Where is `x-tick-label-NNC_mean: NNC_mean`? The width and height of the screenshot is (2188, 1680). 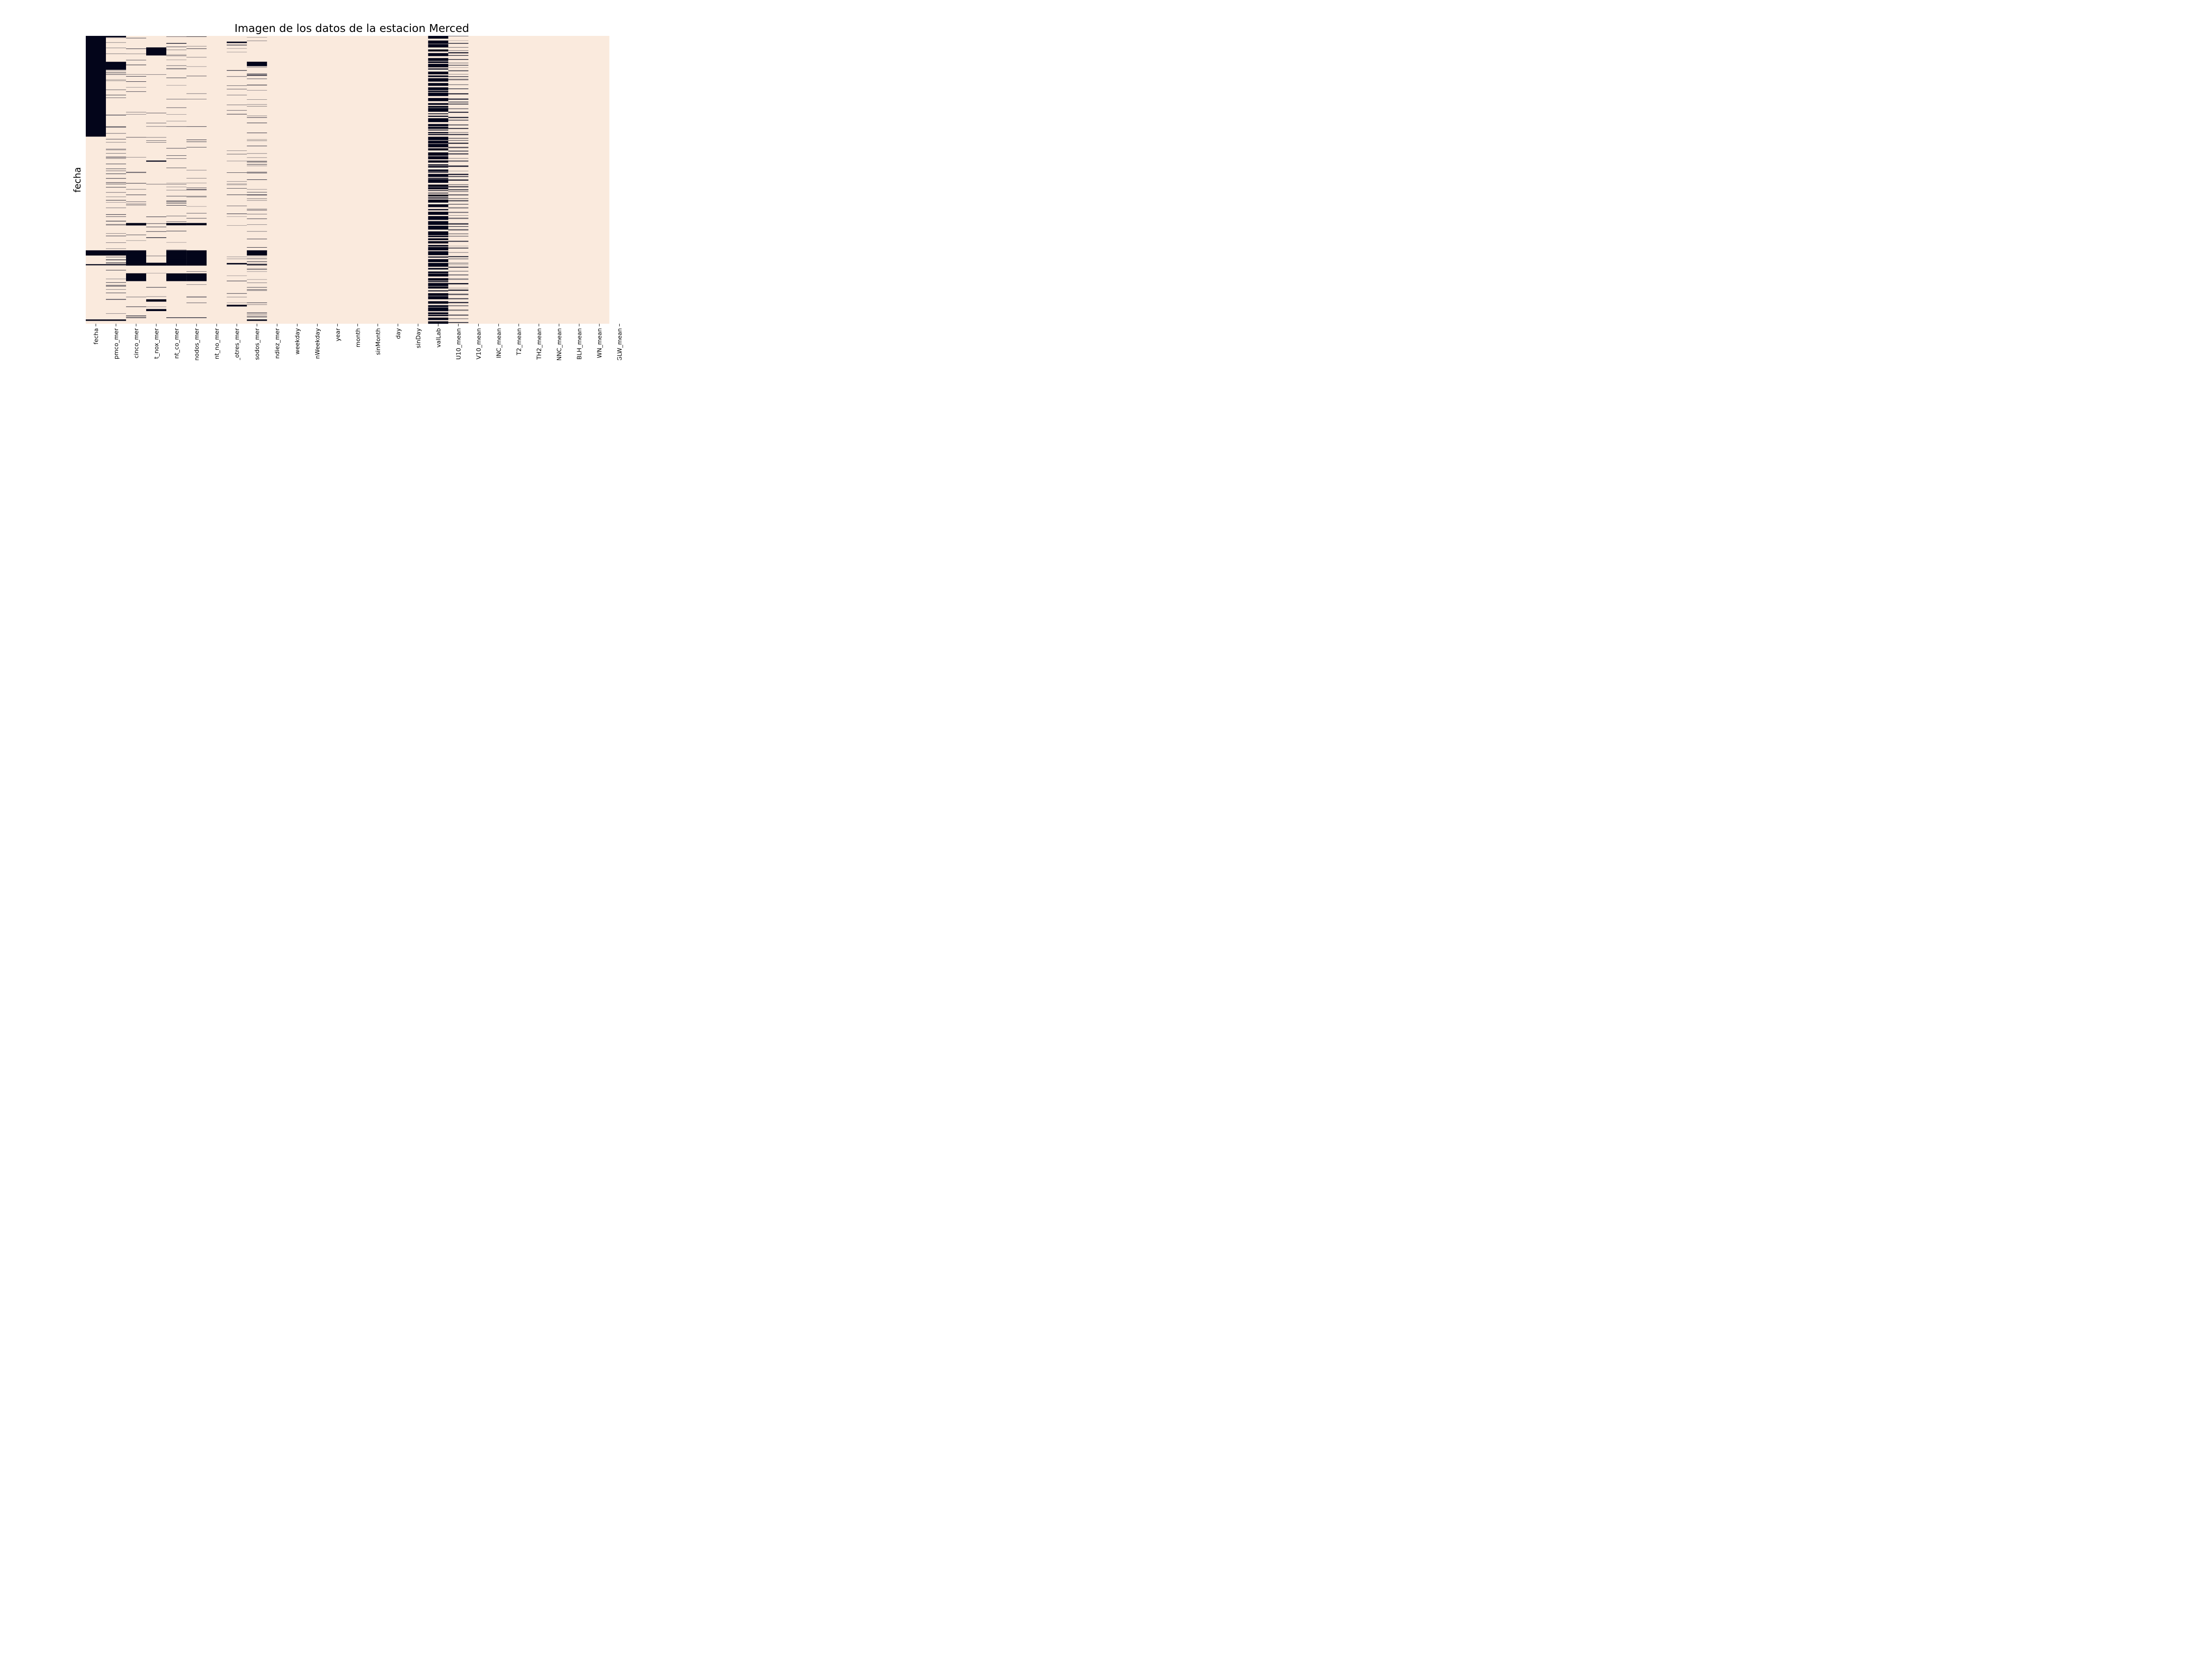
x-tick-label-NNC_mean: NNC_mean is located at coordinates (559, 344).